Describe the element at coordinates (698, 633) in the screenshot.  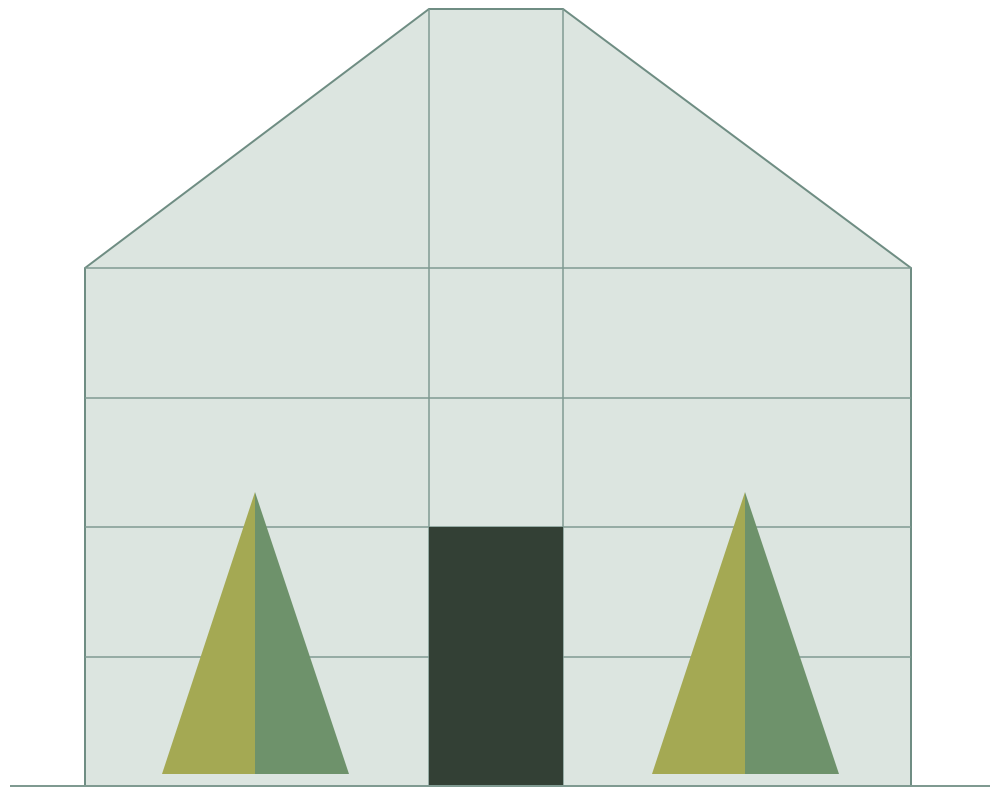
I see `tree-right-light-half` at that location.